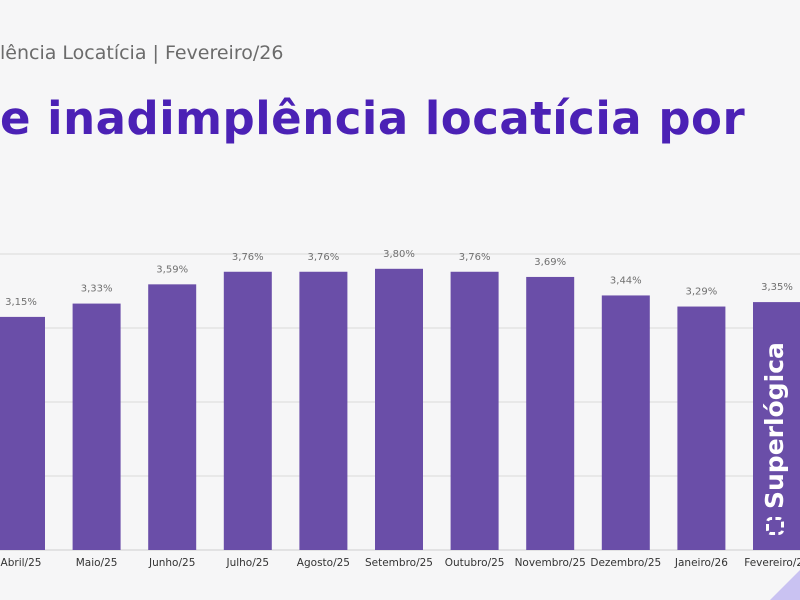 This screenshot has height=600, width=800. I want to click on data-label: 3,29%, so click(702, 292).